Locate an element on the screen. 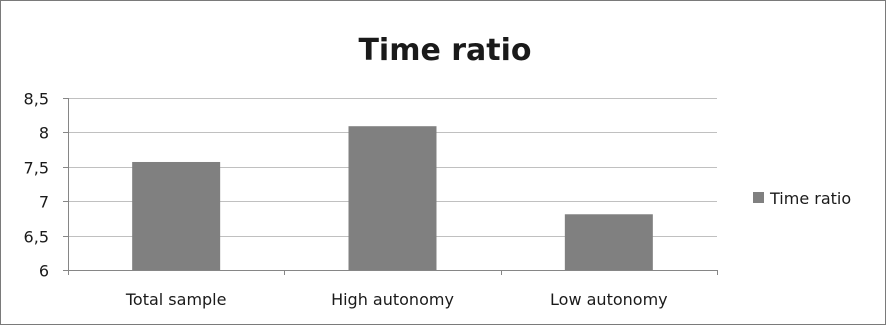  y-tick-label: 7 is located at coordinates (44, 202).